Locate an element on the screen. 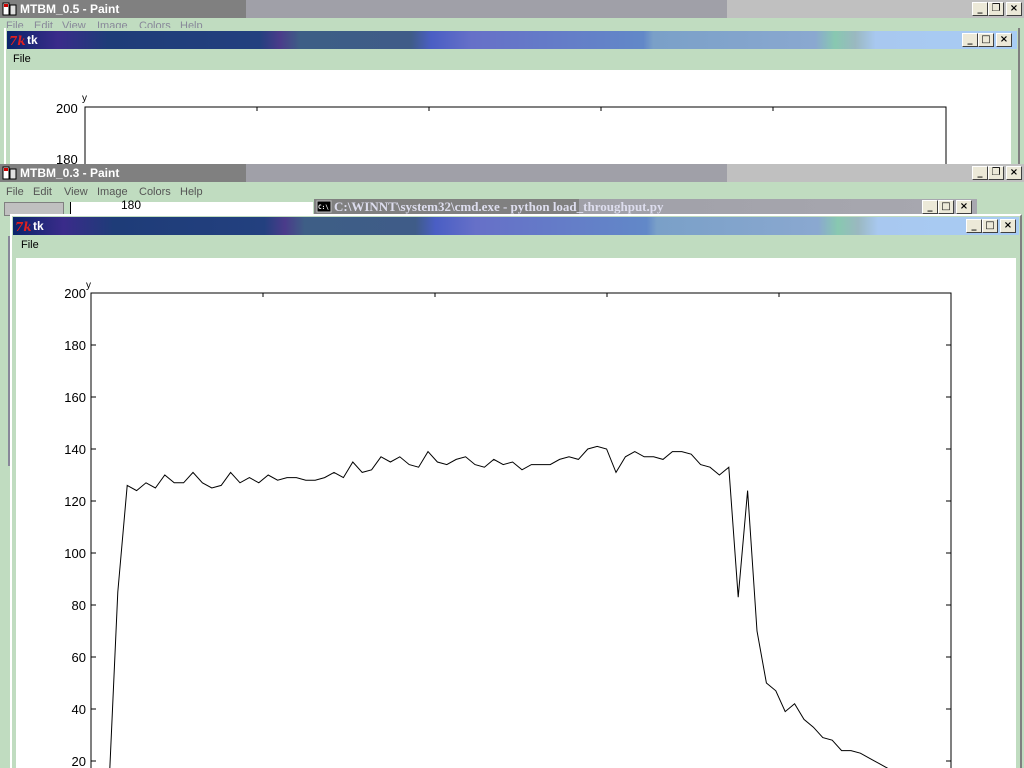 This screenshot has height=768, width=1024. y-tick-label: 140 is located at coordinates (75, 449).